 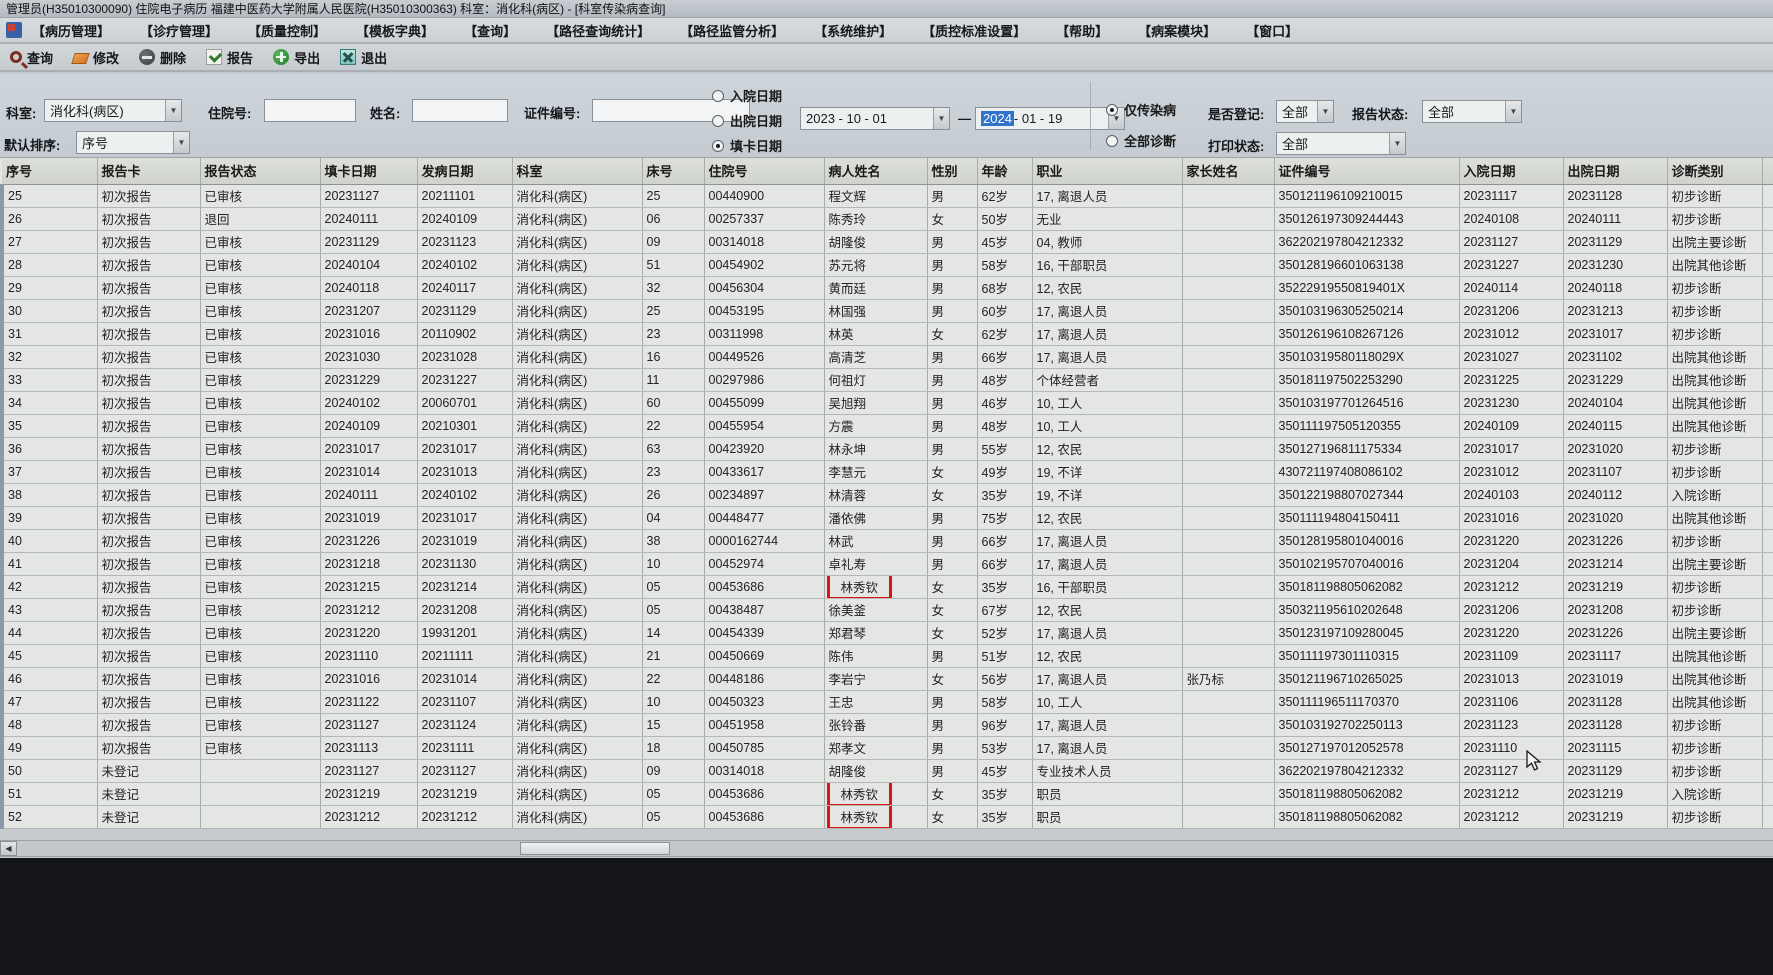 I want to click on cell-discharge-date: 20231020, so click(x=1615, y=518).